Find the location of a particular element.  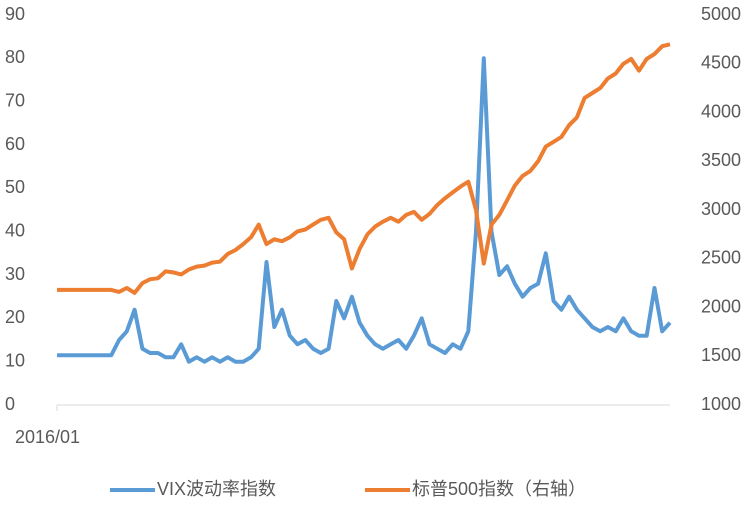

y2-tick-label: 2500 is located at coordinates (721, 258).